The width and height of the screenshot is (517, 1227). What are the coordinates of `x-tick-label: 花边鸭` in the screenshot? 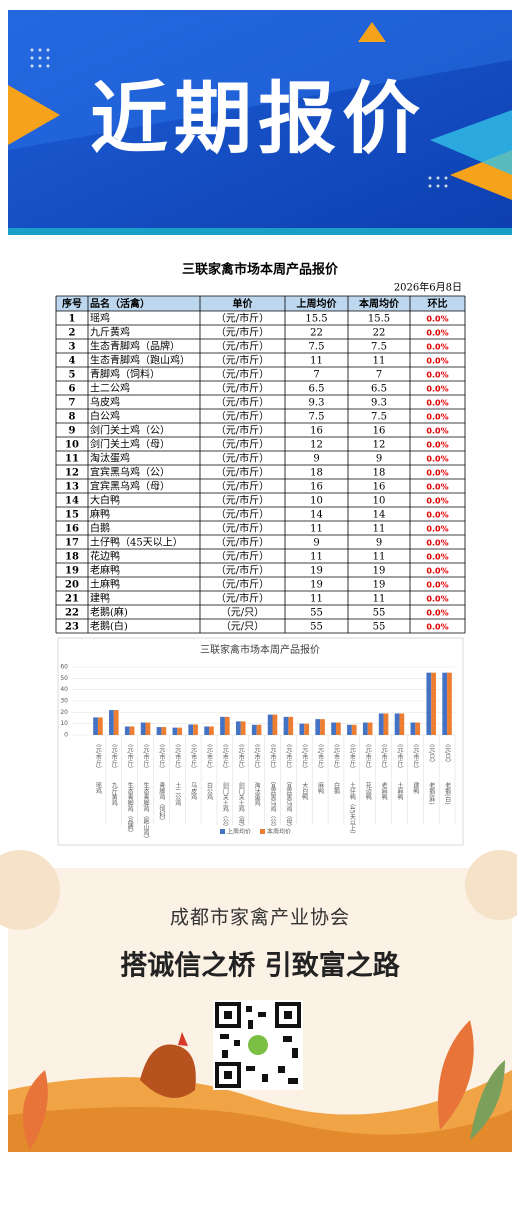 It's located at (367, 791).